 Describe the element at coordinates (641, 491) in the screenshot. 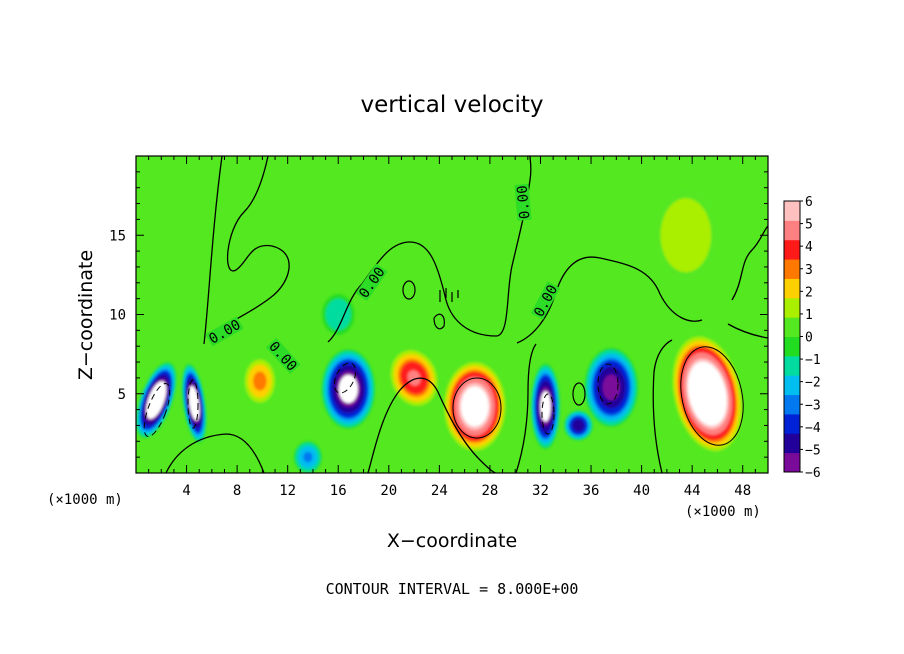

I see `x-tick-label: 40` at that location.